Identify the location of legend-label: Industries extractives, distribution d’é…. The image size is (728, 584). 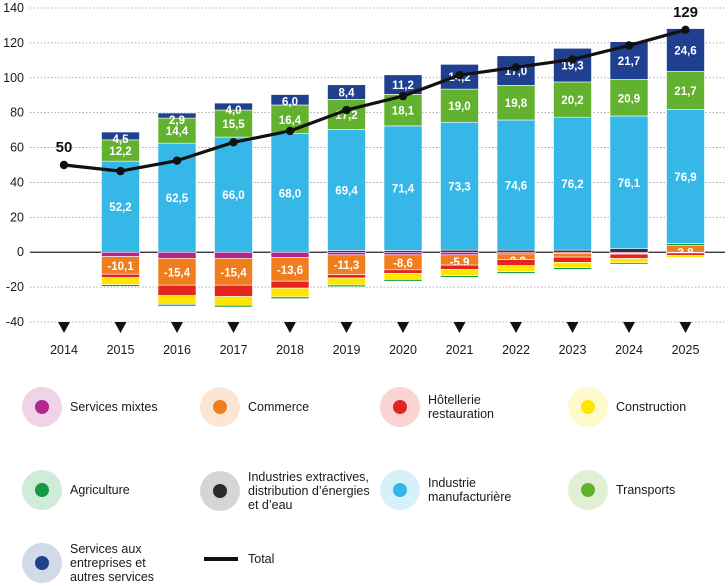
(309, 491).